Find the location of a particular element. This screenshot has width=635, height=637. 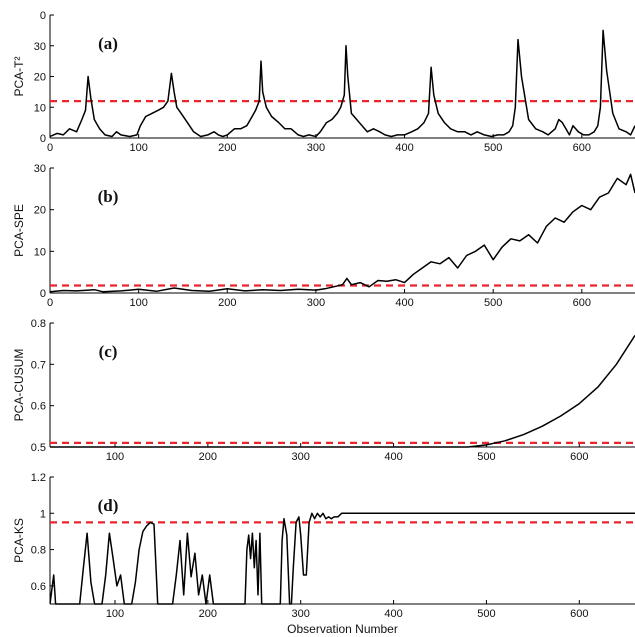

panel-label: (c) is located at coordinates (108, 351).